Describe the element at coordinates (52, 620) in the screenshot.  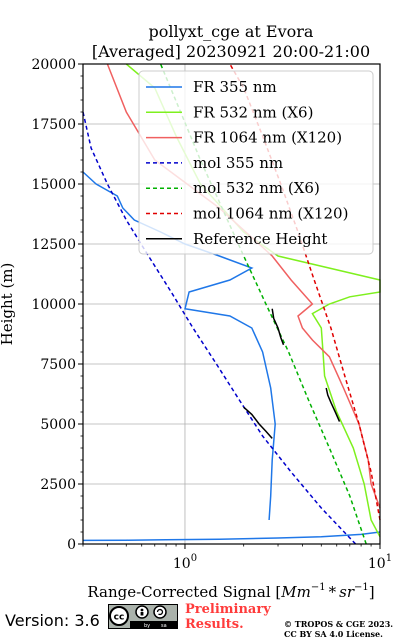
I see `version-label: Version: 3.6` at that location.